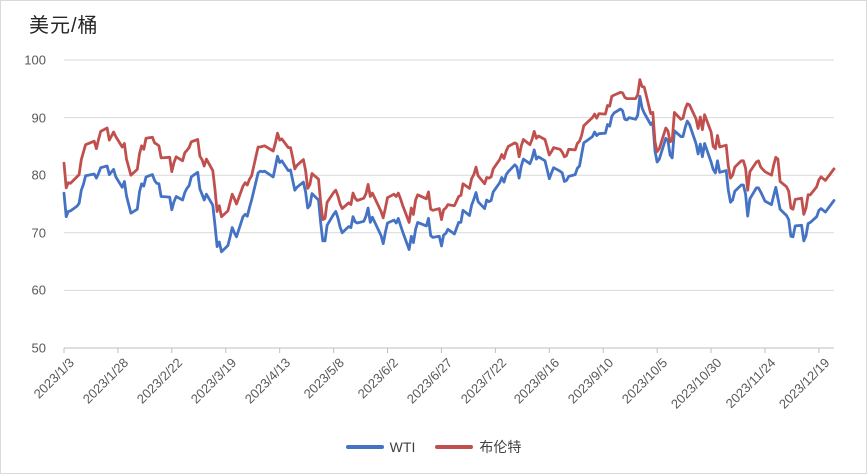  Describe the element at coordinates (64, 26) in the screenshot. I see `chart-title: 美元/桶` at that location.